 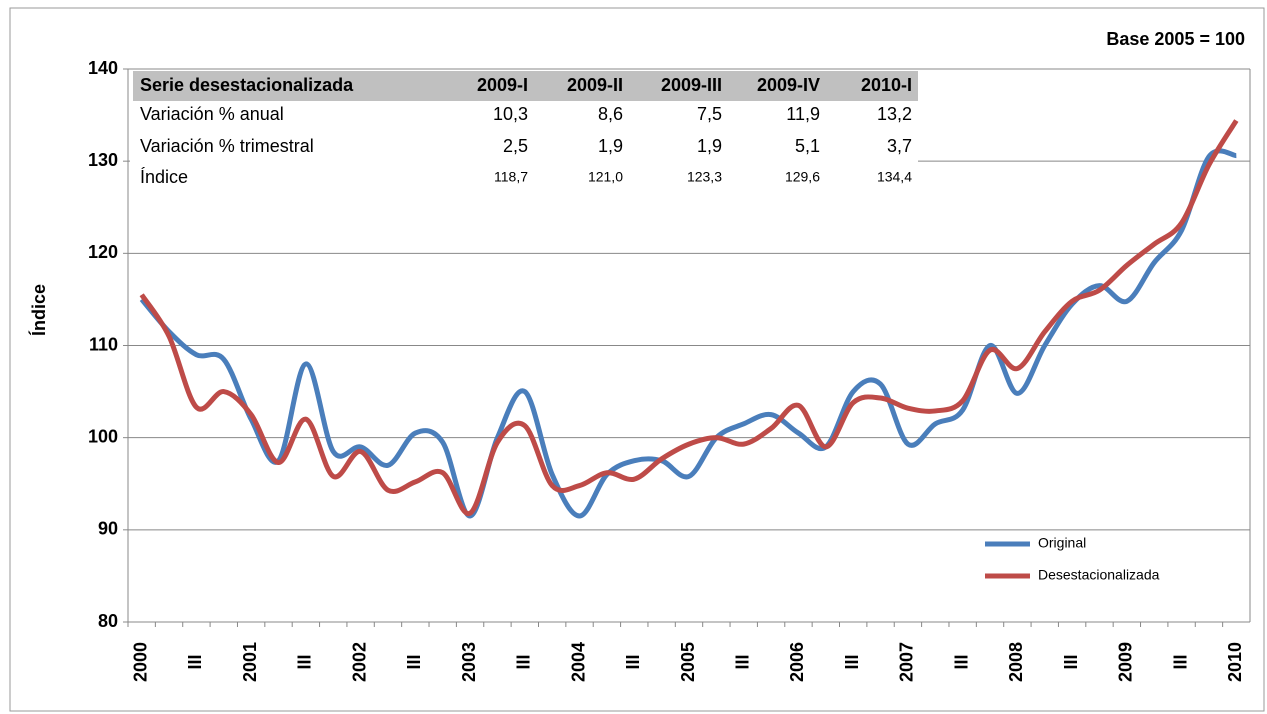 What do you see at coordinates (578, 662) in the screenshot?
I see `x-tick-label: 2004` at bounding box center [578, 662].